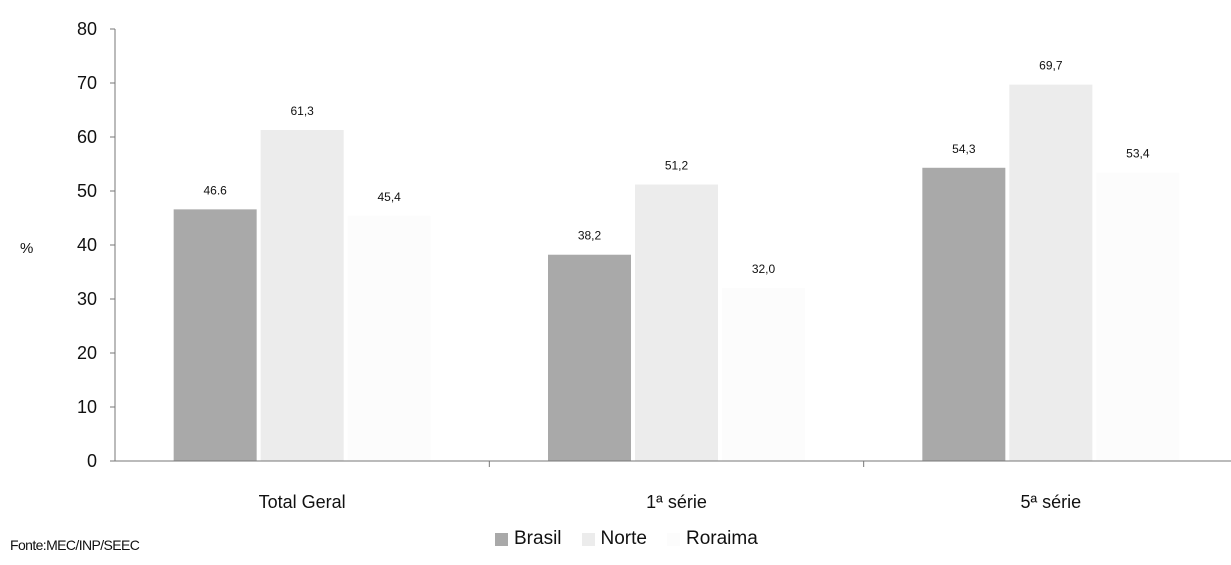 The height and width of the screenshot is (565, 1231). Describe the element at coordinates (302, 502) in the screenshot. I see `x-category-label-total-geral: Total Geral` at that location.